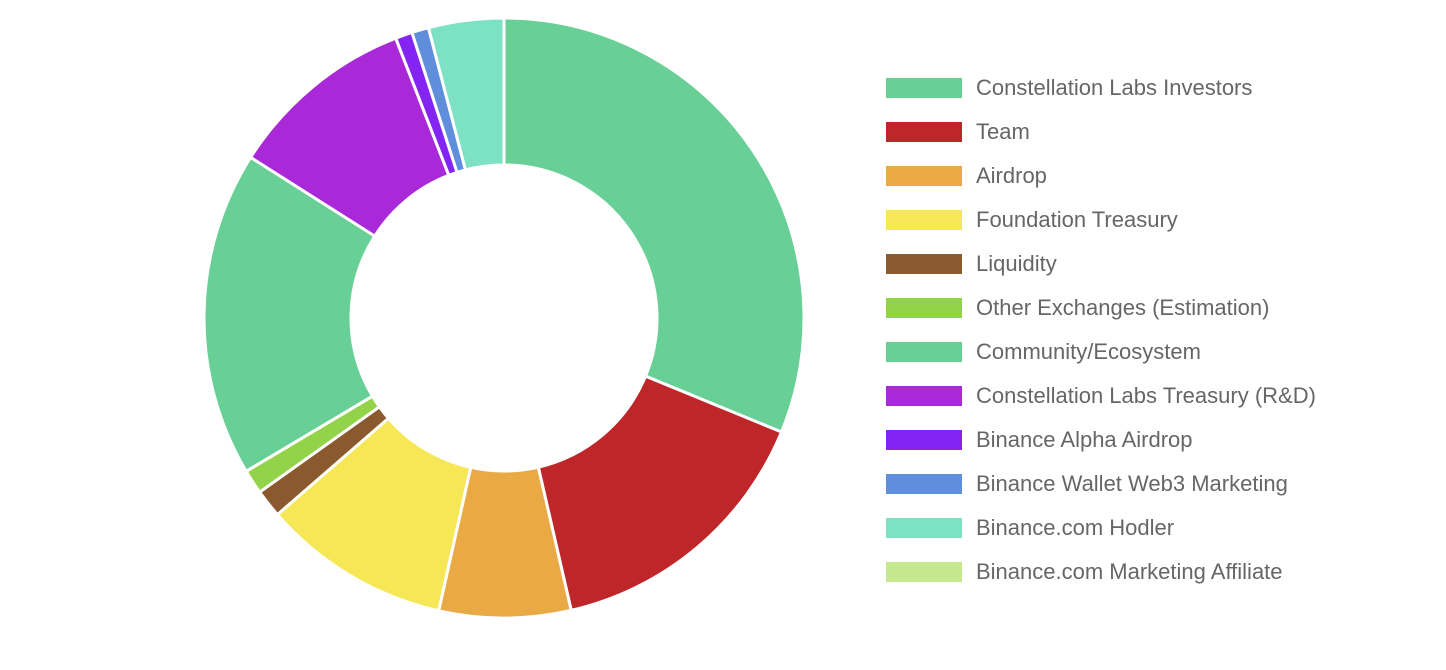 The width and height of the screenshot is (1446, 670). Describe the element at coordinates (1003, 131) in the screenshot. I see `legend-label: Team` at that location.